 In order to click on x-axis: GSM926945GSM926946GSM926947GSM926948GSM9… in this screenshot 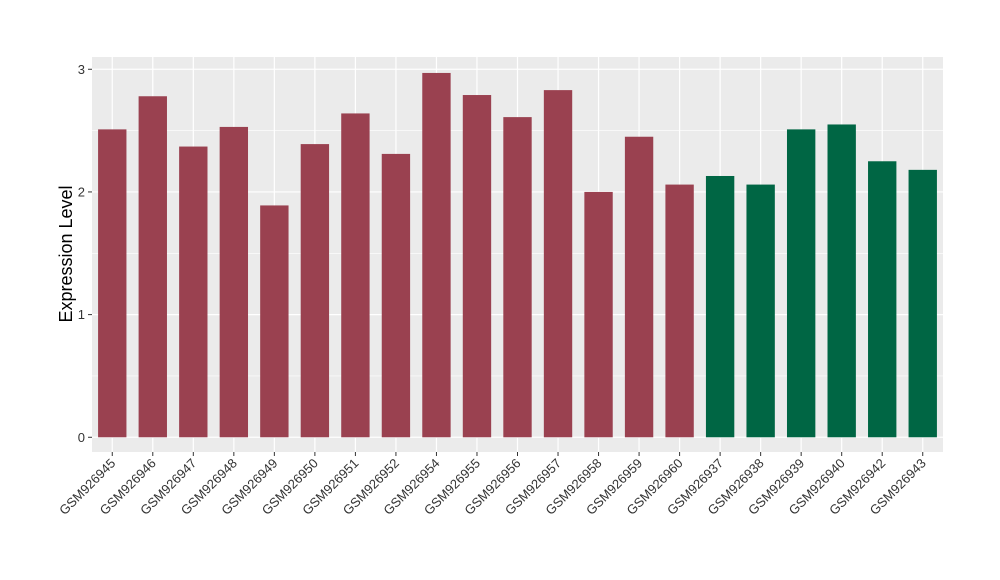, I will do `click(492, 485)`.